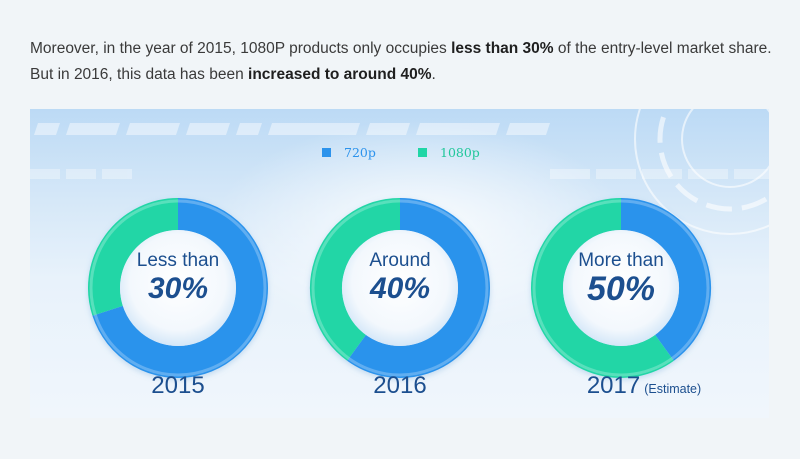  I want to click on slice-1080p-2015, so click(133, 257).